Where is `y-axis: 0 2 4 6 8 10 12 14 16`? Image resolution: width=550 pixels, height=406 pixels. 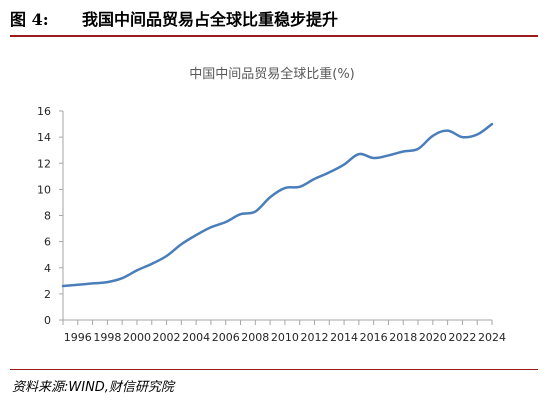 y-axis: 0 2 4 6 8 10 12 14 16 is located at coordinates (50, 216).